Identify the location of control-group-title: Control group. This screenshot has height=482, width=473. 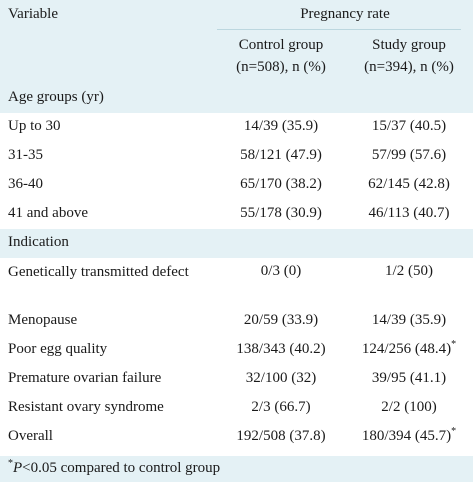
(281, 45).